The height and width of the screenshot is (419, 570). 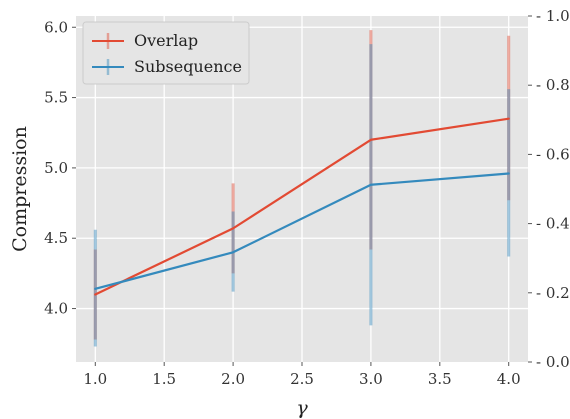 I want to click on x-tick-label: 2.0, so click(x=233, y=379).